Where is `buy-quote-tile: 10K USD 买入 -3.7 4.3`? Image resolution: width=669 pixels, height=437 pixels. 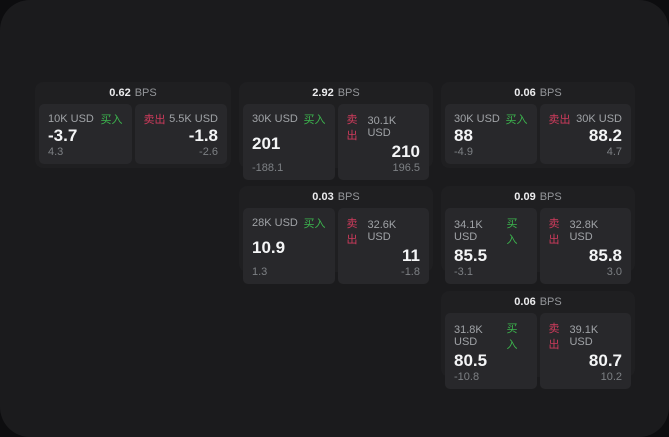 buy-quote-tile: 10K USD 买入 -3.7 4.3 is located at coordinates (85, 134).